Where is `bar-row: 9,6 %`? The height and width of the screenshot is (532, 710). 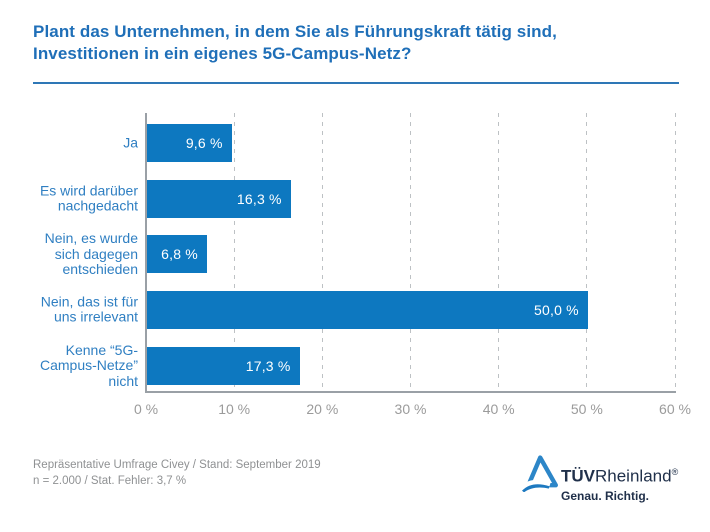
bar-row: 9,6 % is located at coordinates (189, 143).